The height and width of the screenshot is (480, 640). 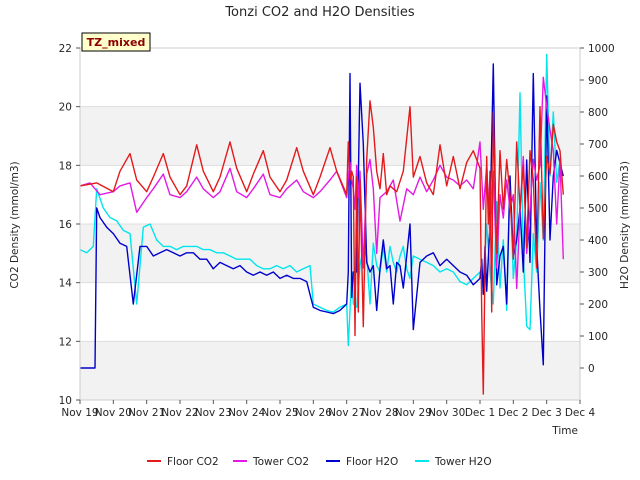 I want to click on y-left-tick-label: 20, so click(x=65, y=108).